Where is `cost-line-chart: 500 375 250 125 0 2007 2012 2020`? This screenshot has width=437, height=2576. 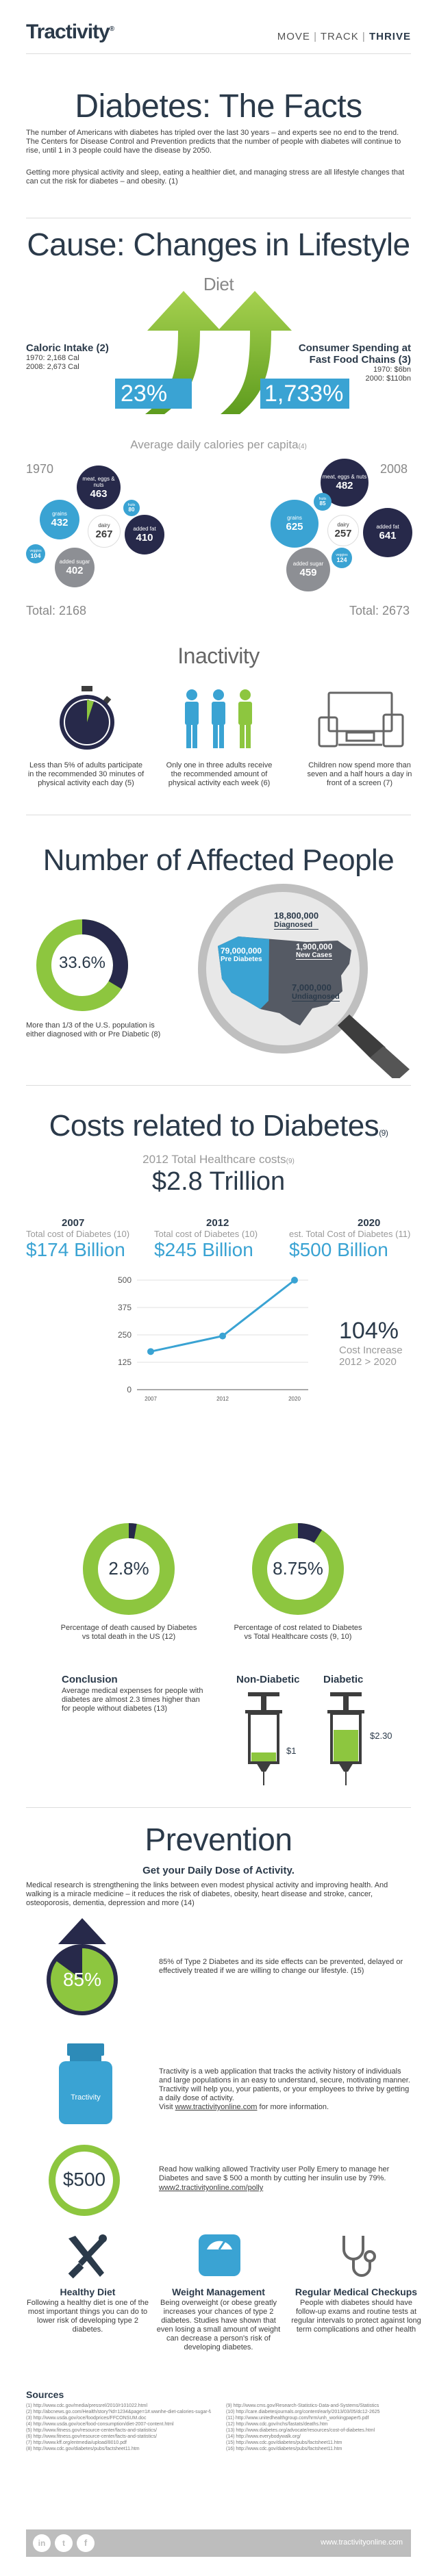
cost-line-chart: 500 375 250 125 0 2007 2012 2020 is located at coordinates (213, 1338).